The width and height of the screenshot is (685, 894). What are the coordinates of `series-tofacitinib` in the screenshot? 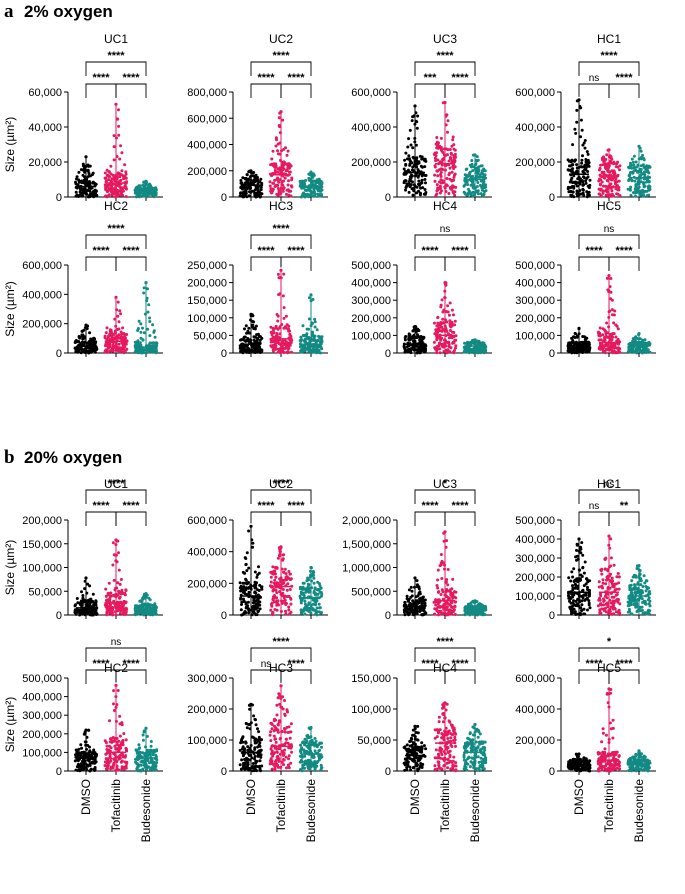 It's located at (281, 153).